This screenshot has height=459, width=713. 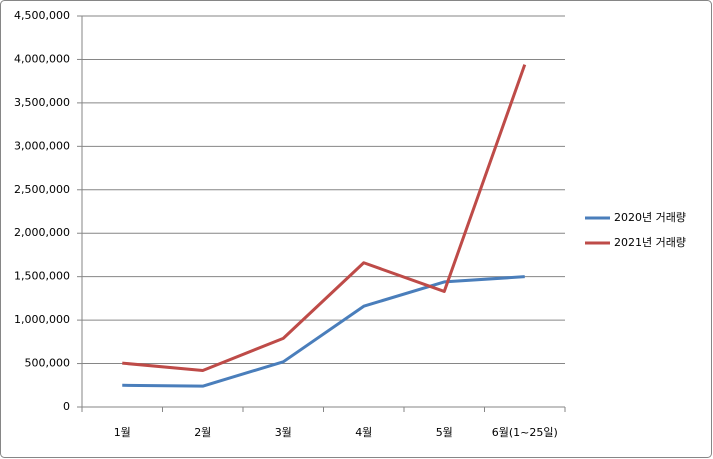 I want to click on series-line, so click(x=323, y=331).